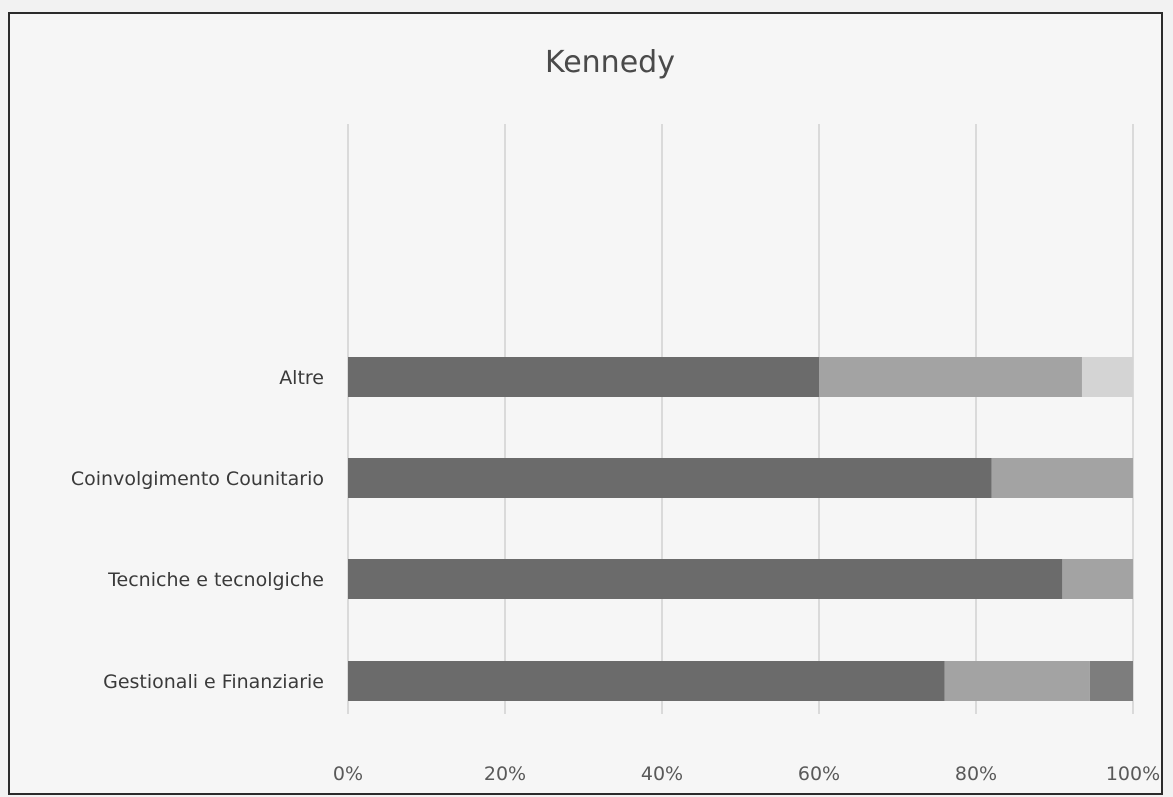 The height and width of the screenshot is (797, 1173). I want to click on category-label: Gestionali e Finanziarie, so click(213, 682).